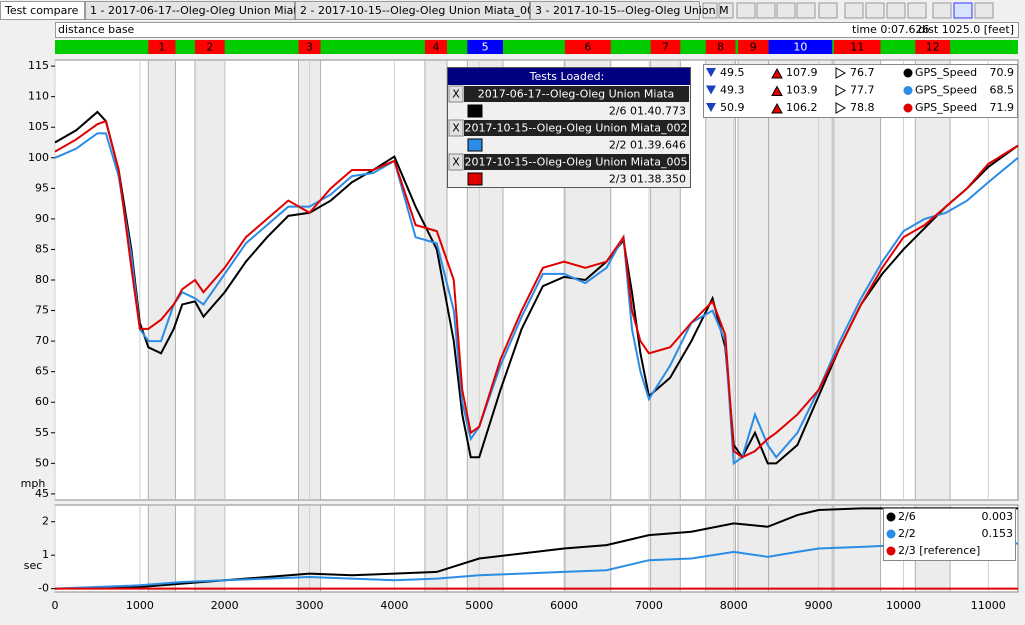  What do you see at coordinates (734, 605) in the screenshot?
I see `x-tick-label: 8000` at bounding box center [734, 605].